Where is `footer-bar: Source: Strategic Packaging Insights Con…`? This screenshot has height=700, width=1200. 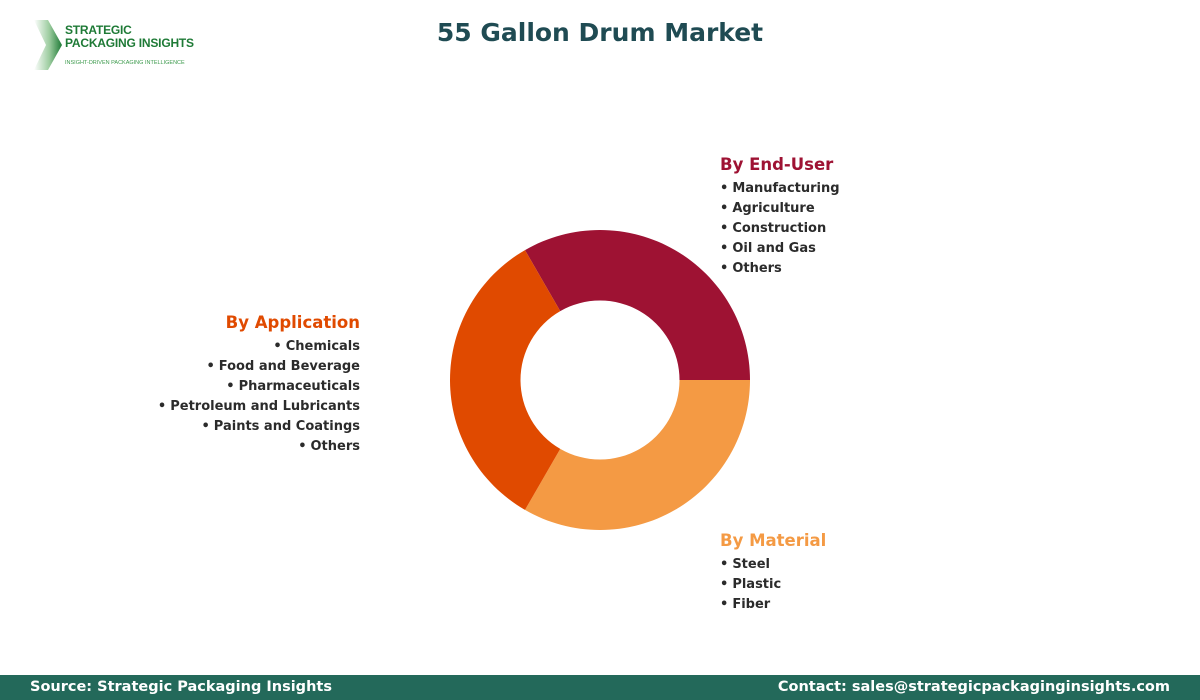 footer-bar: Source: Strategic Packaging Insights Con… is located at coordinates (600, 687).